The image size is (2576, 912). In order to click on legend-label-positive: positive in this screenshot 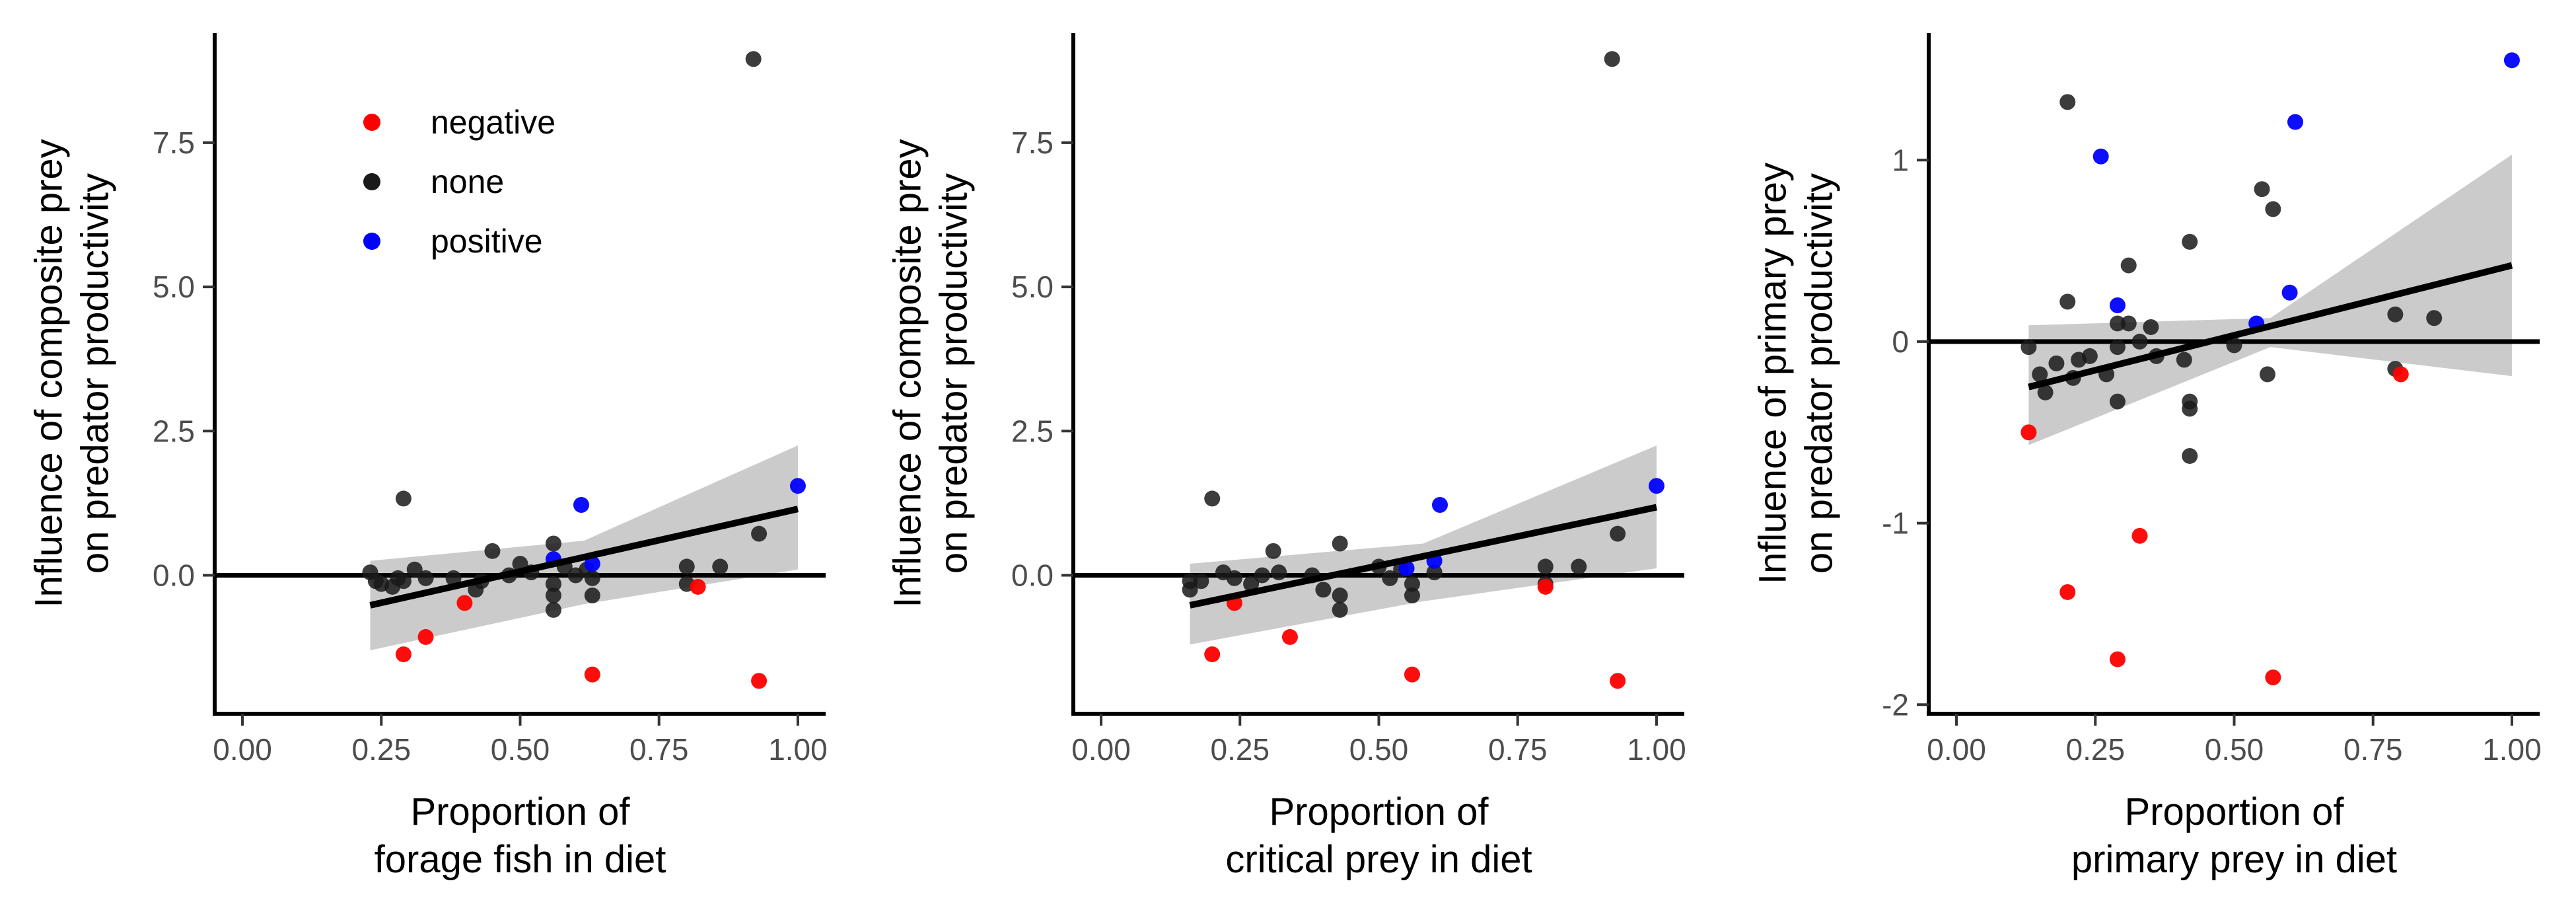, I will do `click(487, 241)`.